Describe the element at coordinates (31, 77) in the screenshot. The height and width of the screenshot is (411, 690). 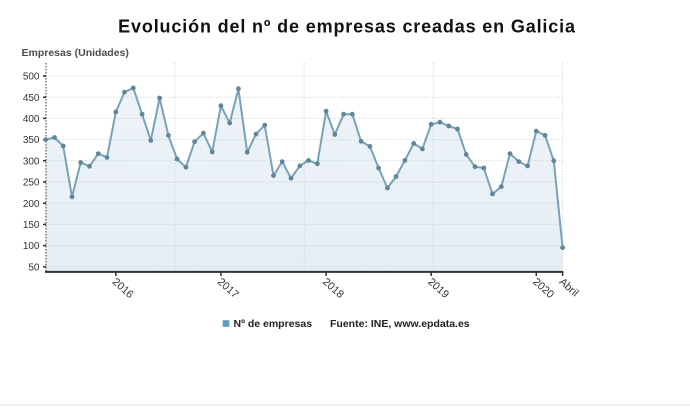
I see `svg-text: 500` at that location.